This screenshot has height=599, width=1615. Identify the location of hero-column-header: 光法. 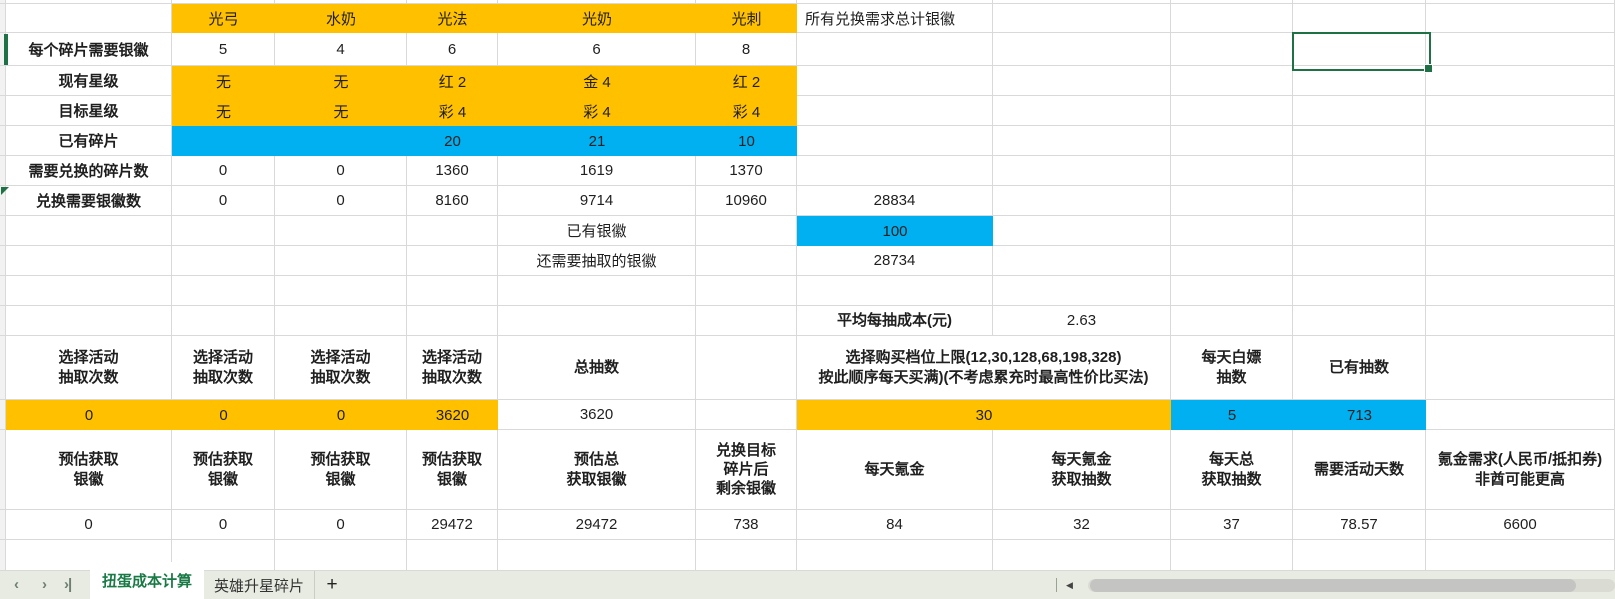
(452, 18).